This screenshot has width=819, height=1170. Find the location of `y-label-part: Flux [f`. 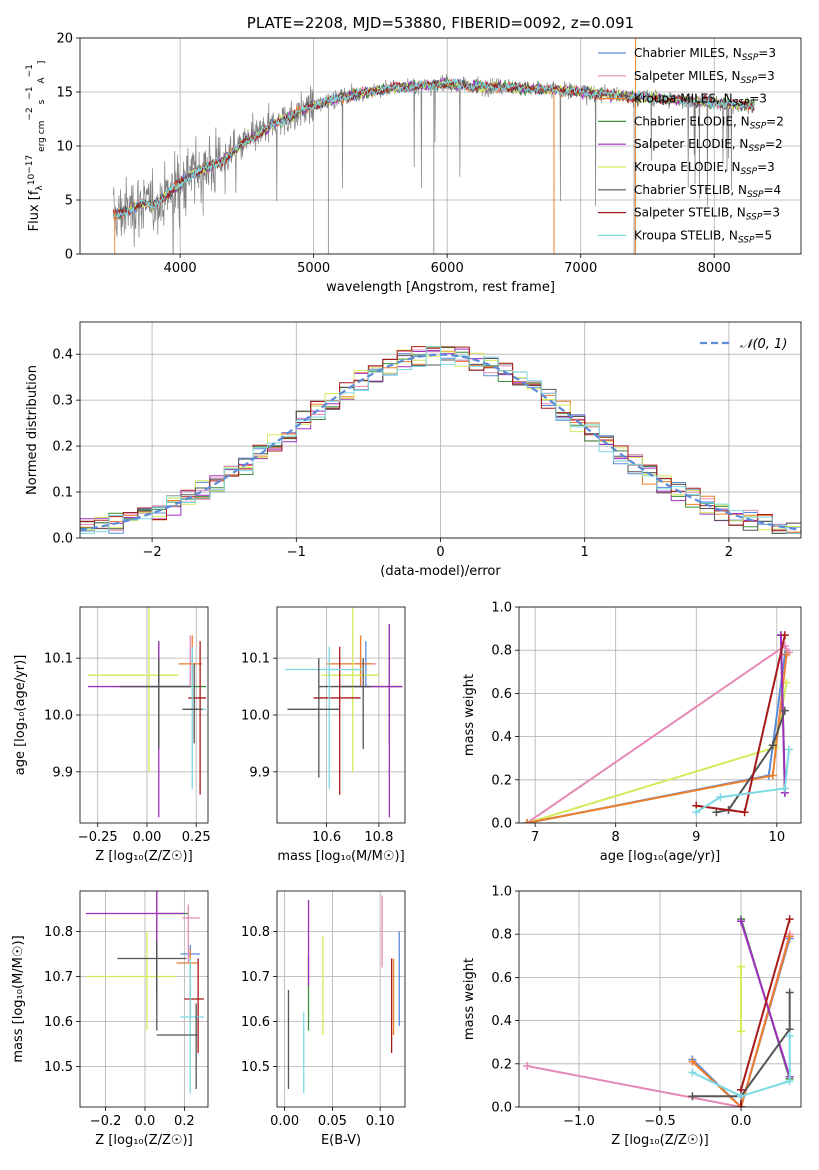

y-label-part: Flux [f is located at coordinates (34, 210).